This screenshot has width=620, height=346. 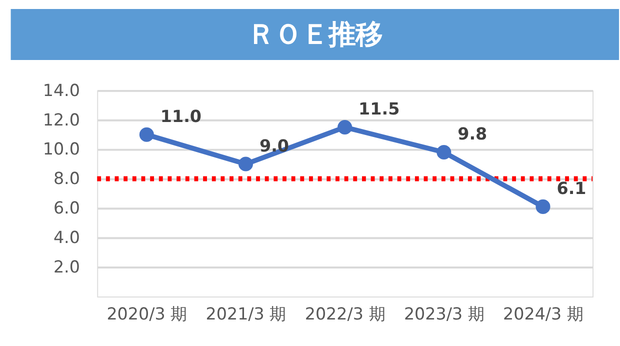 I want to click on x-tick-label: 2023/3 期, so click(x=444, y=314).